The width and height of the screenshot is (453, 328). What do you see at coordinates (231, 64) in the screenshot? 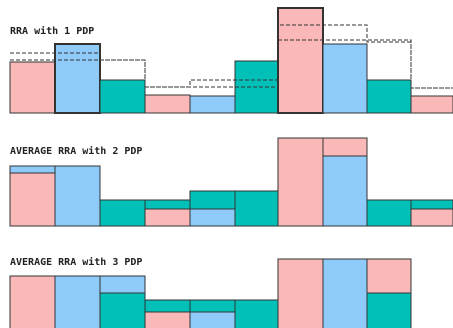
I see `average-line` at bounding box center [231, 64].